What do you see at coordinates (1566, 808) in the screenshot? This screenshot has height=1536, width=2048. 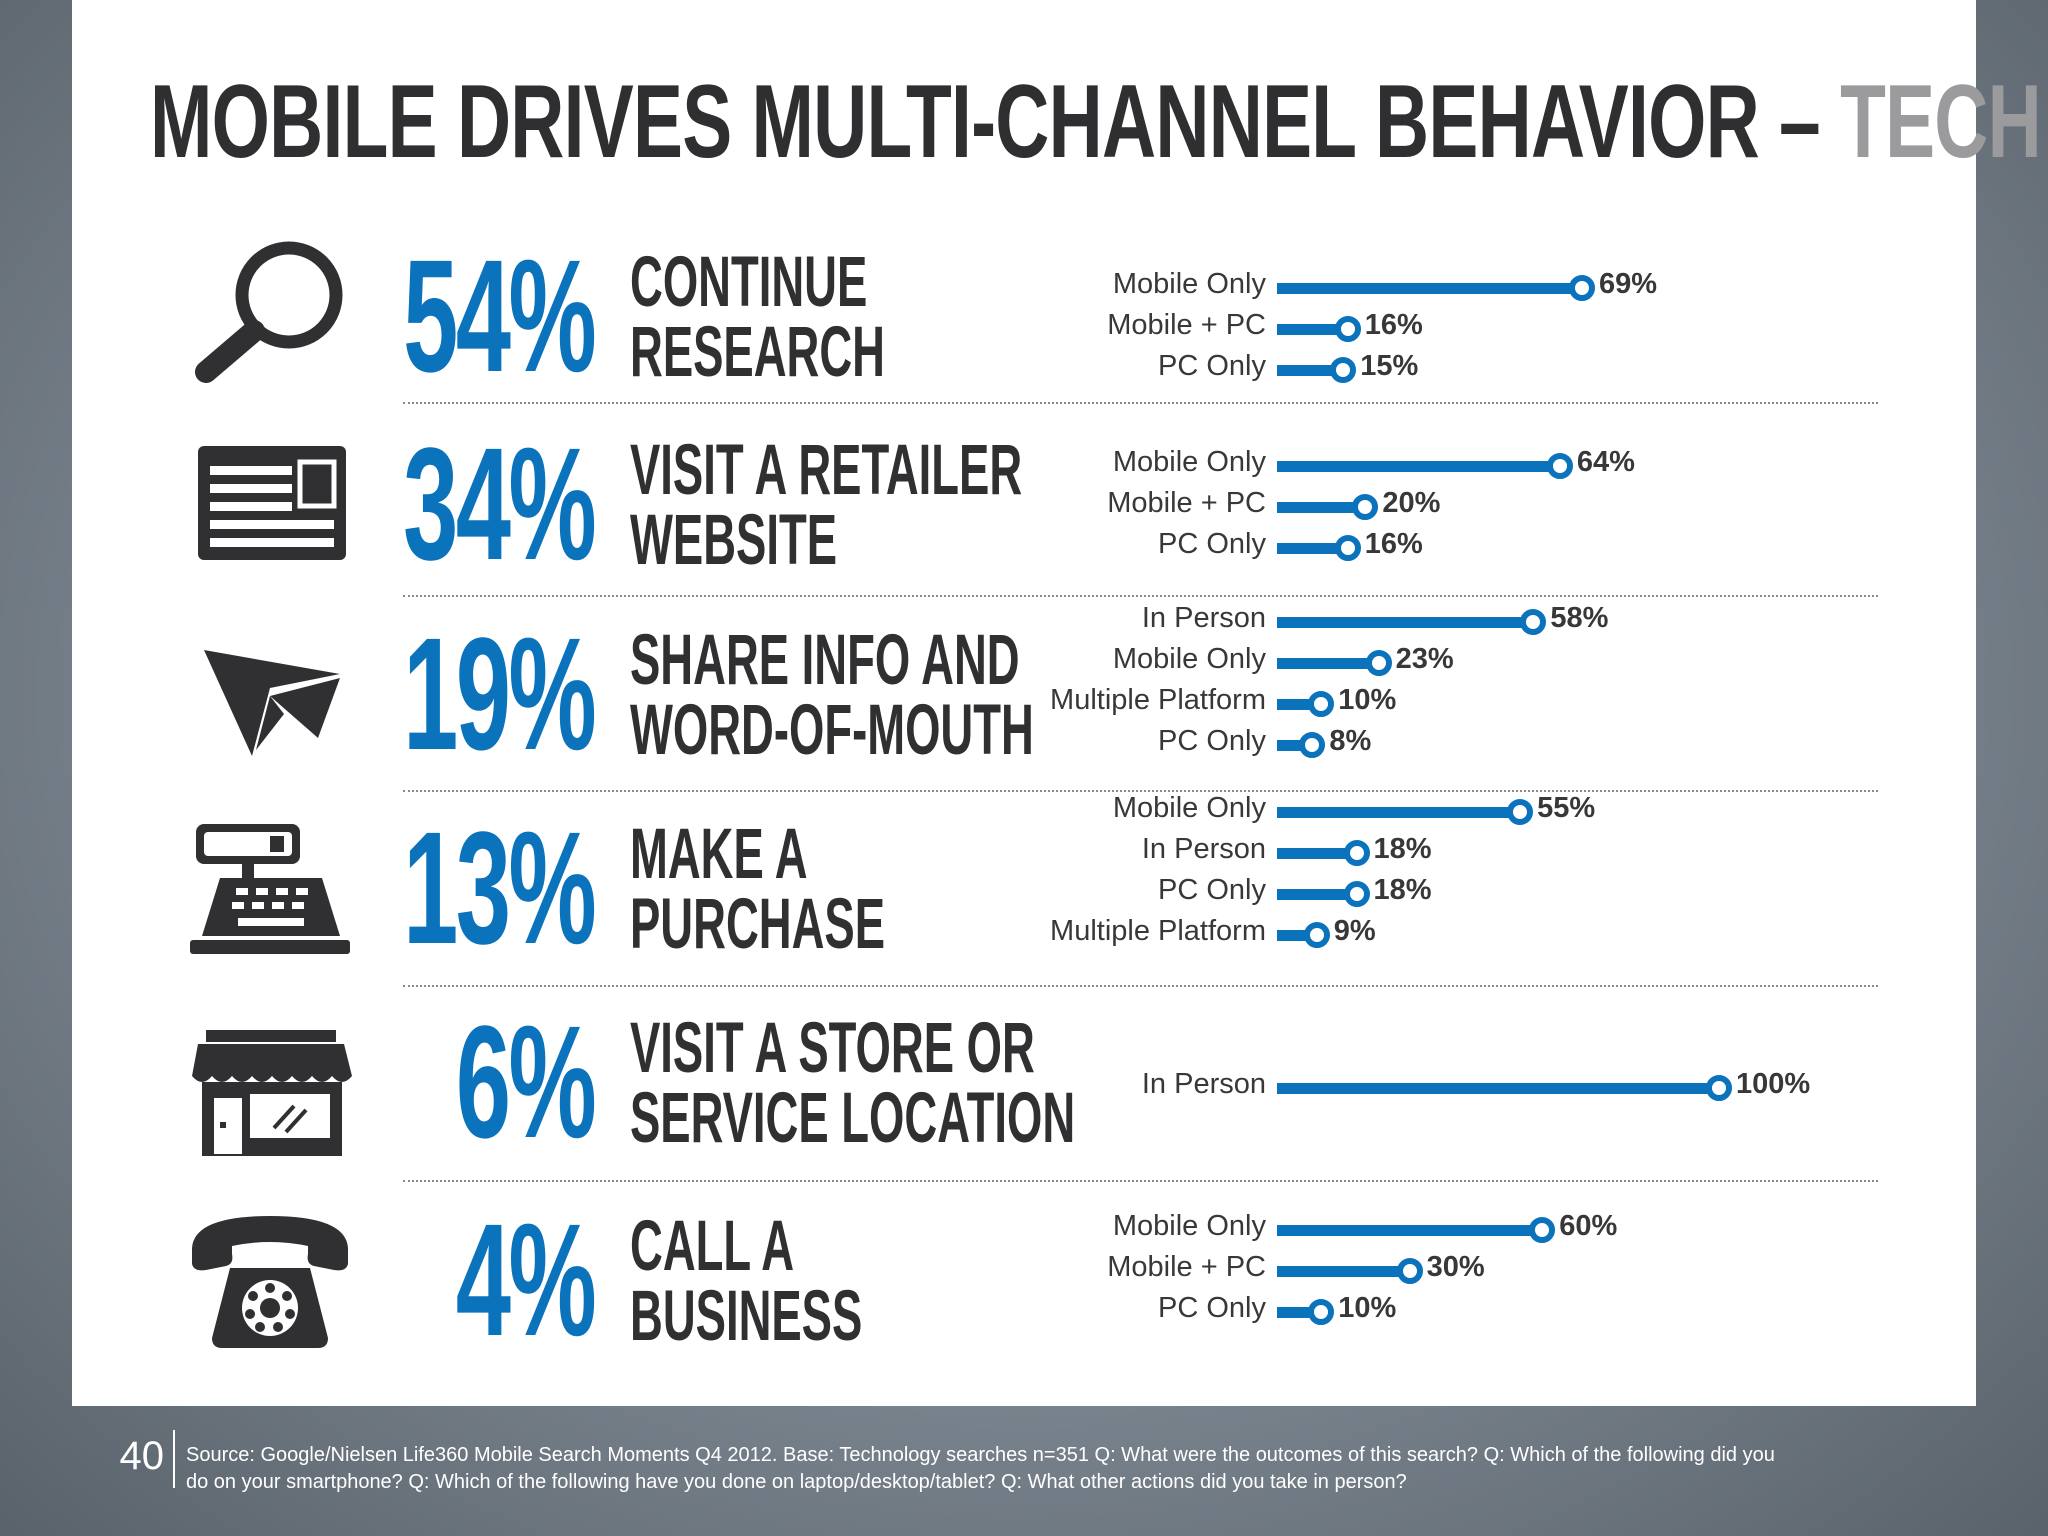 I see `bar-value-label: 55%` at bounding box center [1566, 808].